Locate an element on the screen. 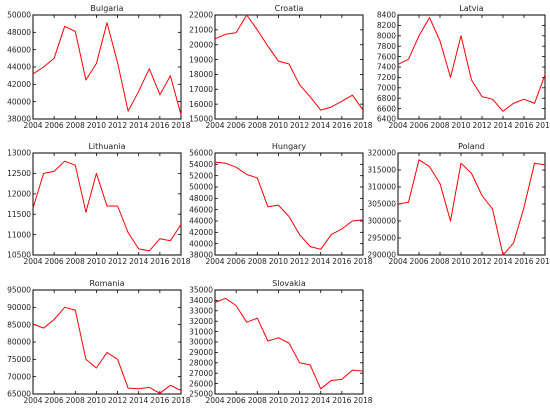 The image size is (550, 411). y-tick-label: 7200 is located at coordinates (386, 77).